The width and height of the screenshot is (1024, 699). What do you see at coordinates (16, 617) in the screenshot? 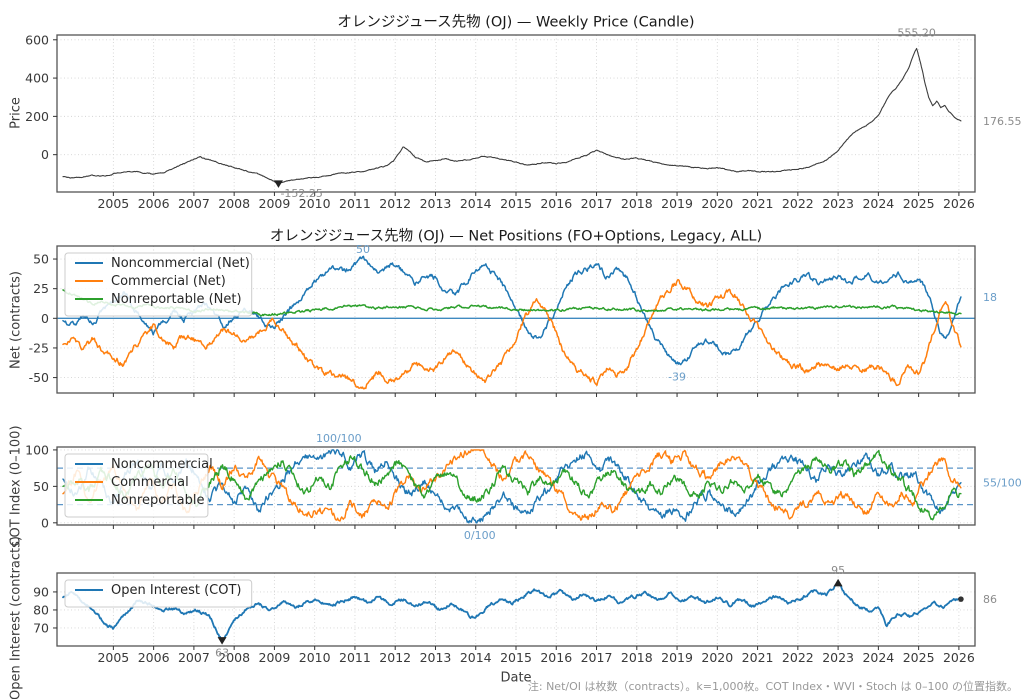
I see `open-interest-y-axis-label: Open Interest (contracts)` at bounding box center [16, 617].